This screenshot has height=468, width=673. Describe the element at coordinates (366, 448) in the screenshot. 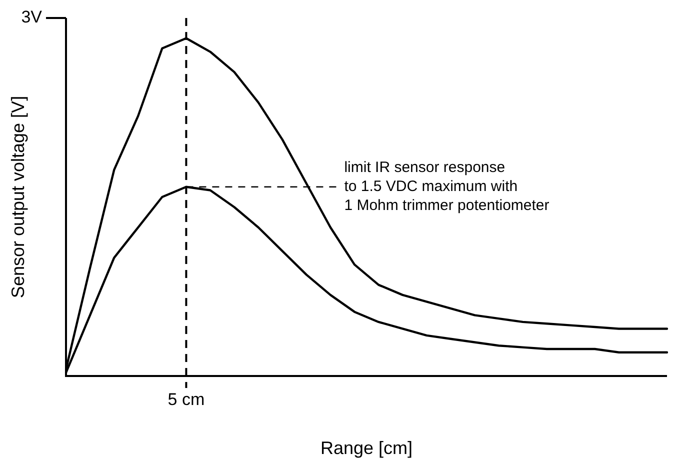

I see `x-axis-title: Range [cm]` at that location.